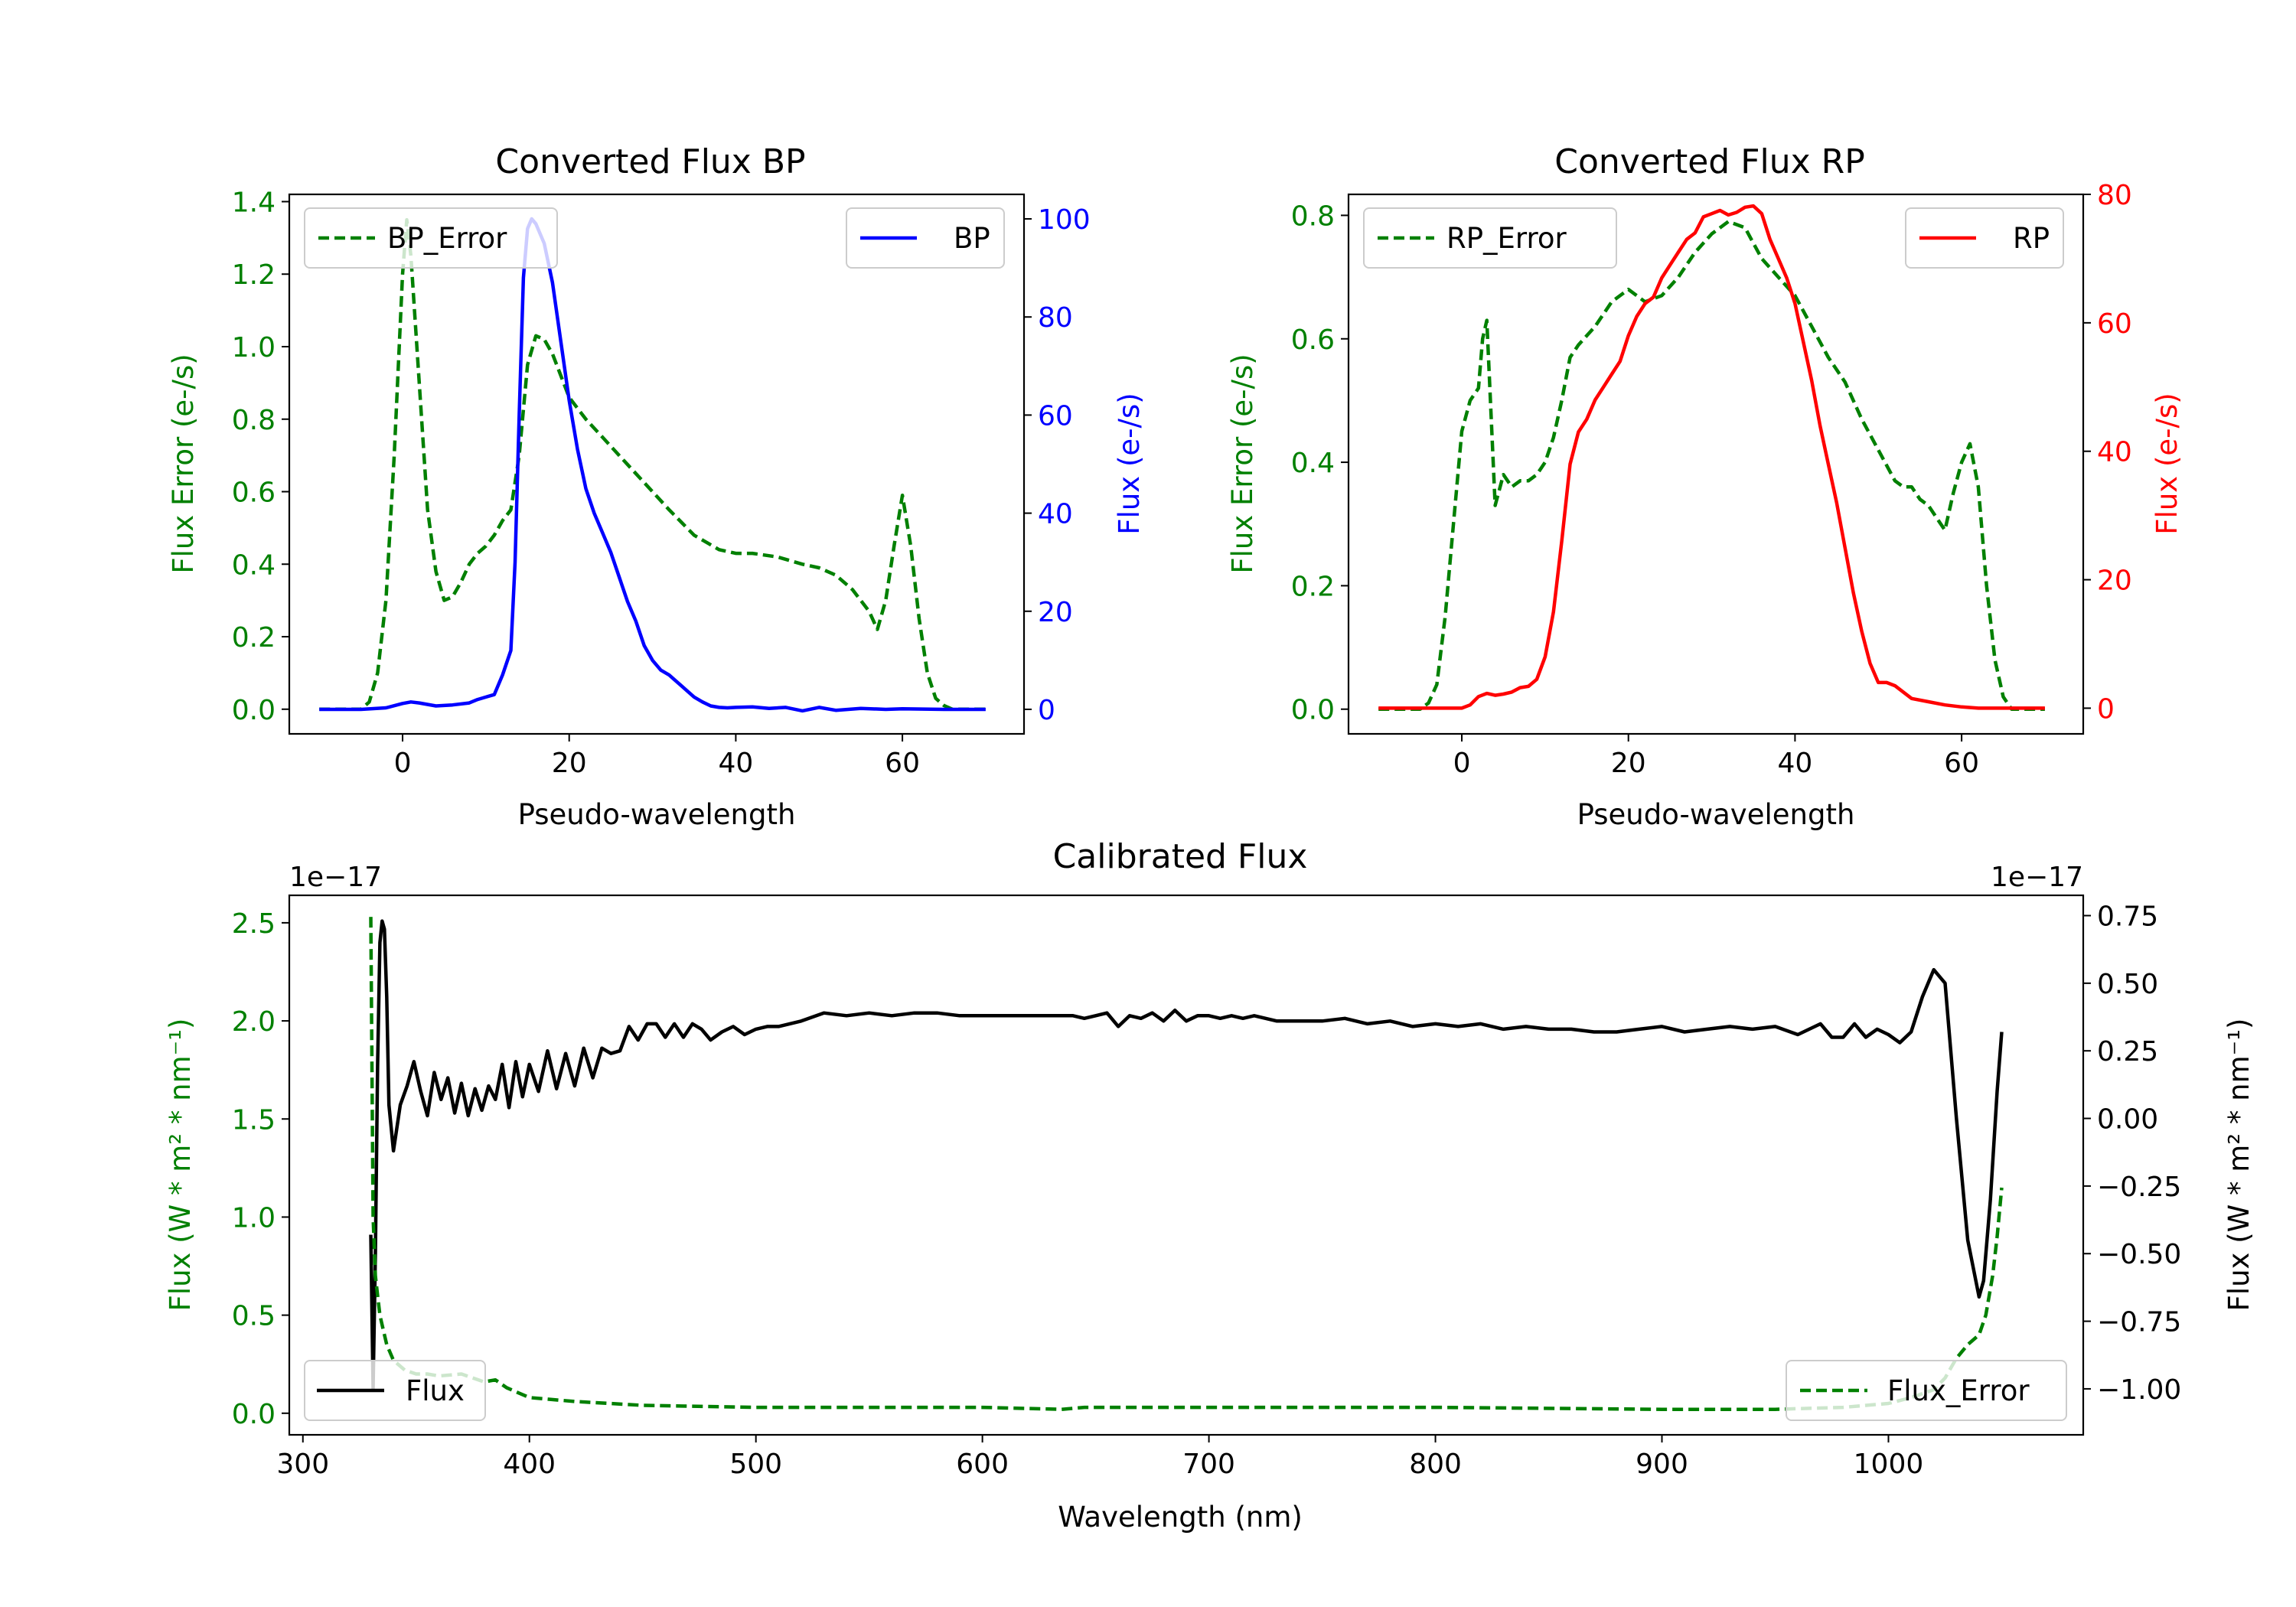 Image resolution: width=2296 pixels, height=1607 pixels. Describe the element at coordinates (335, 878) in the screenshot. I see `calibrated-left-offset: 1e−17` at that location.